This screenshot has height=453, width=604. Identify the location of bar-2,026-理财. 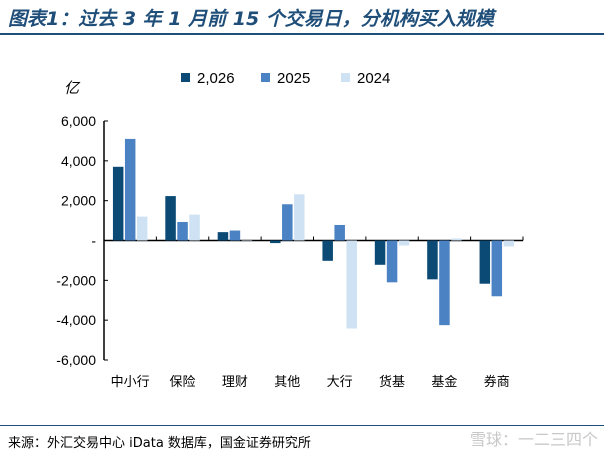
(223, 236).